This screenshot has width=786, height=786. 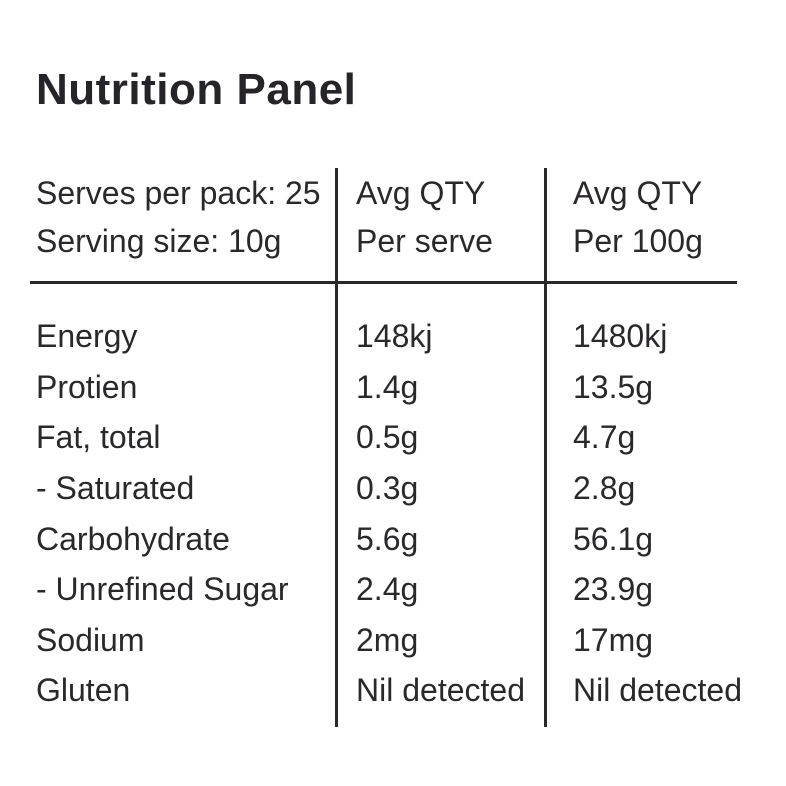 I want to click on page-title: Nutrition Panel, so click(x=196, y=89).